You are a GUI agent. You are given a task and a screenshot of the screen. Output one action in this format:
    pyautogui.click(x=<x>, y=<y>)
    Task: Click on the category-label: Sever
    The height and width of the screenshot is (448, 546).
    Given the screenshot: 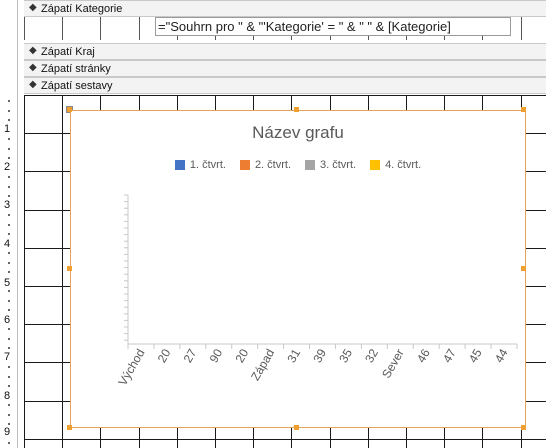 What is the action you would take?
    pyautogui.click(x=393, y=364)
    